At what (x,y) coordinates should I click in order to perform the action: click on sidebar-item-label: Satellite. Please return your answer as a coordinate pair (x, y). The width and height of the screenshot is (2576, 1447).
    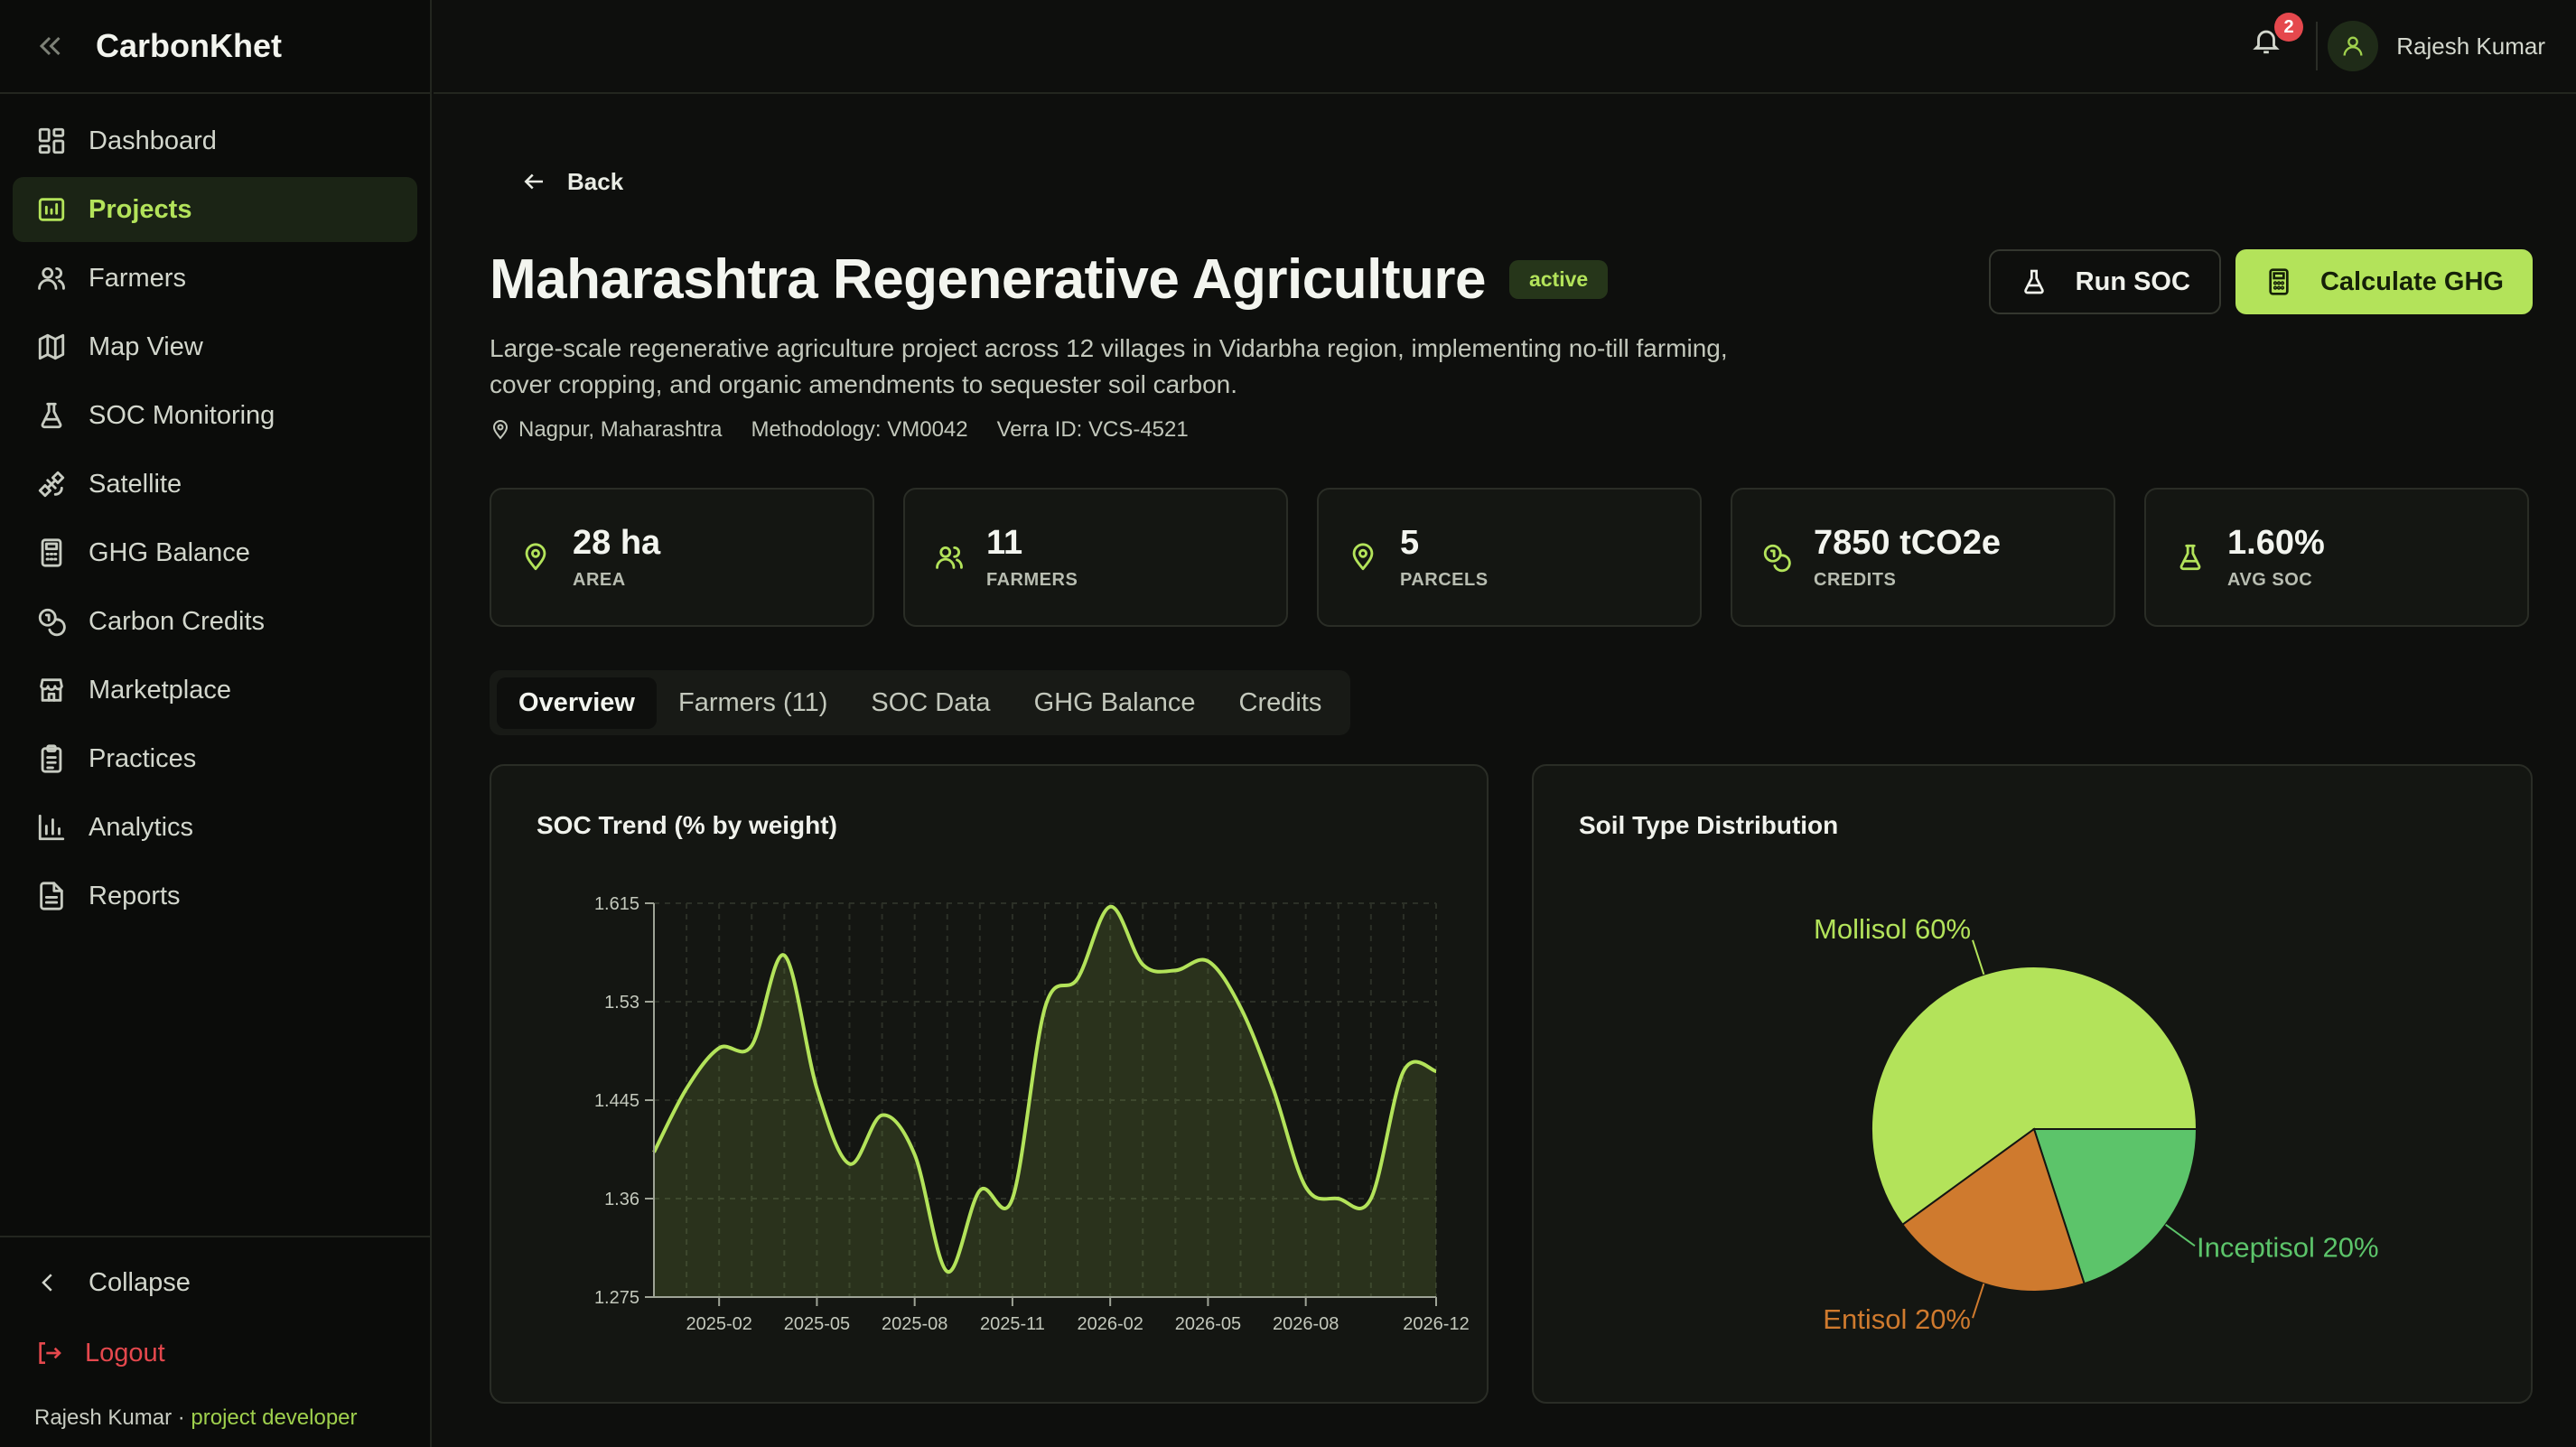
    Looking at the image, I should click on (135, 484).